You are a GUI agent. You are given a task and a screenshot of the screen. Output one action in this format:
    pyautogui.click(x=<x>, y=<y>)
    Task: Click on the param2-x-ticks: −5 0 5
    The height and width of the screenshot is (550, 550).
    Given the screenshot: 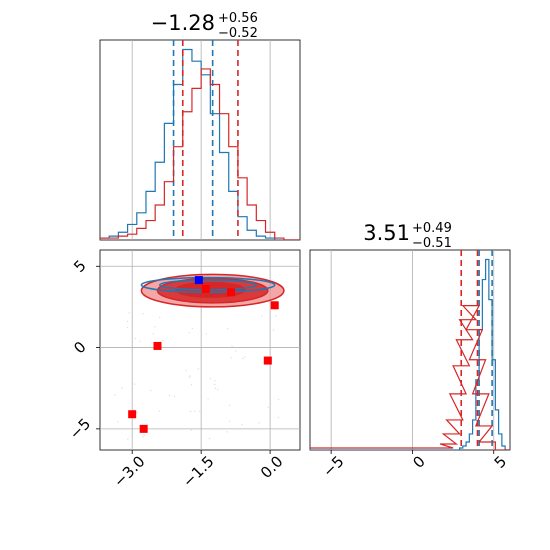 What is the action you would take?
    pyautogui.click(x=414, y=465)
    